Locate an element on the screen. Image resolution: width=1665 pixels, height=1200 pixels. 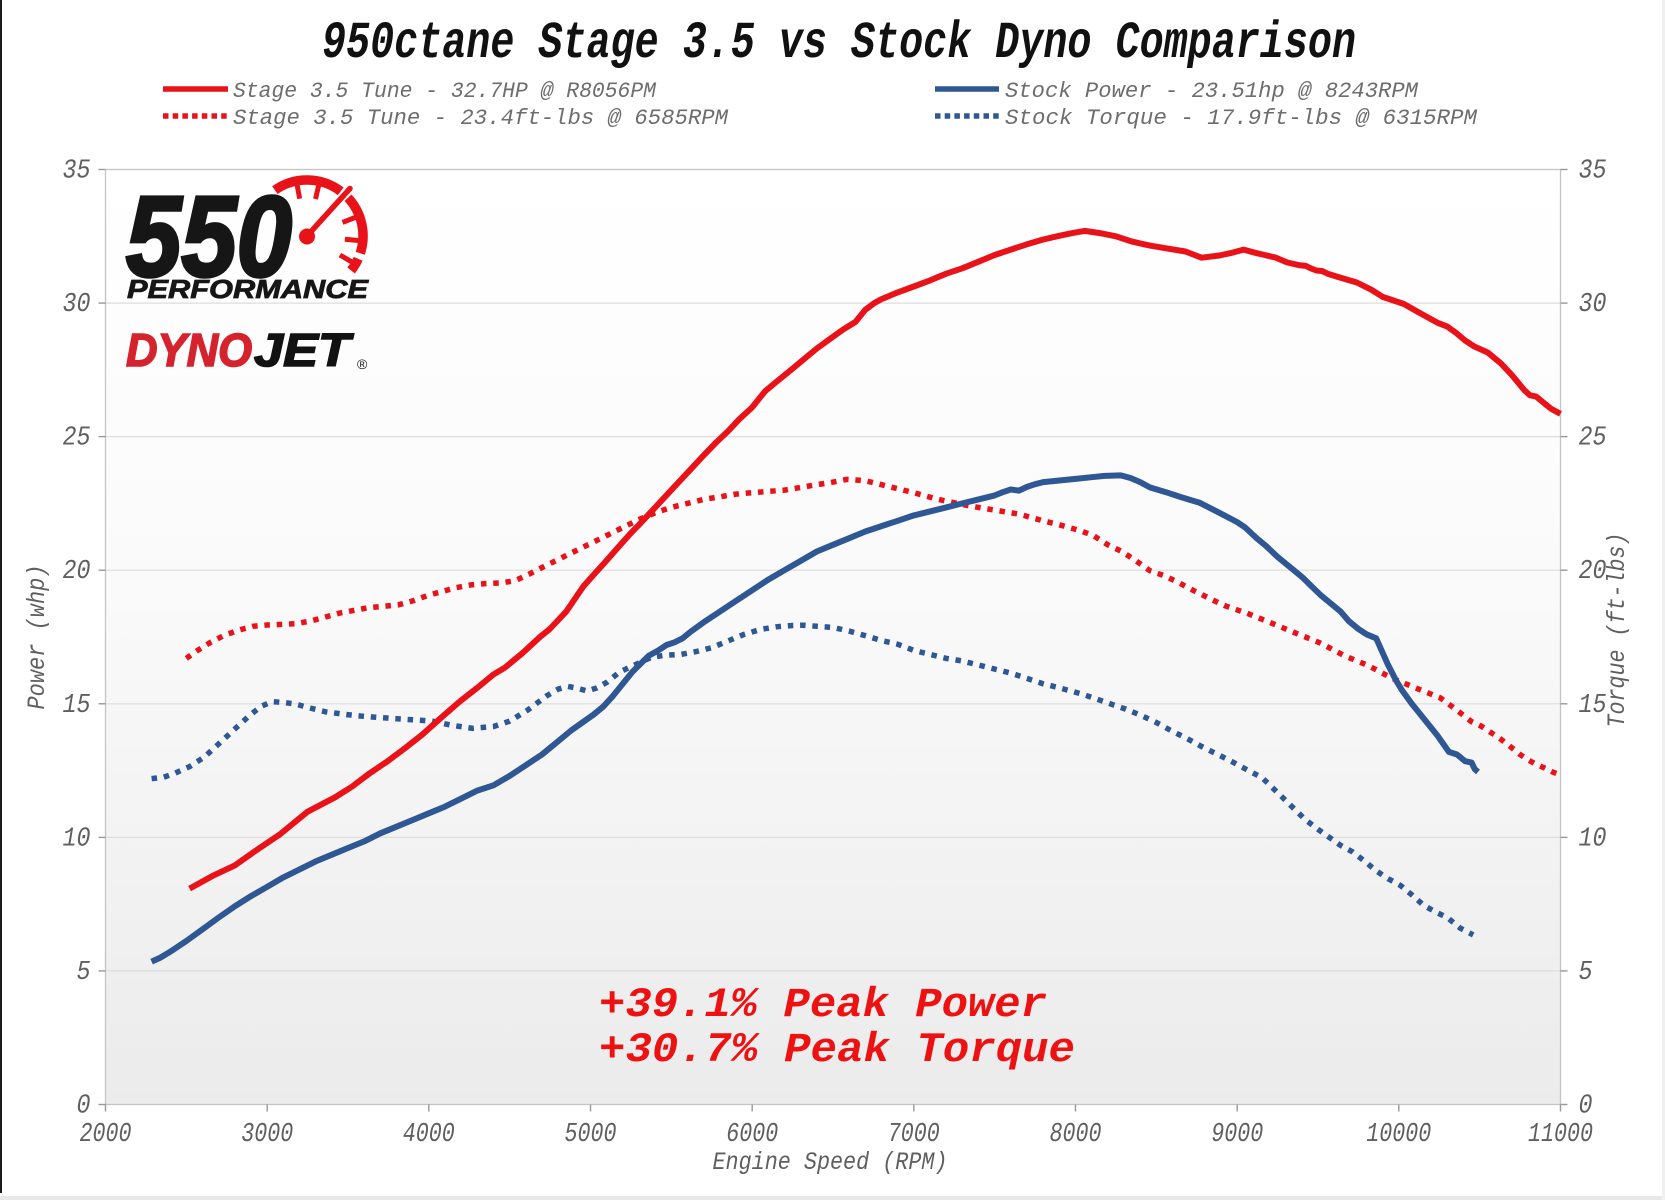
svg-text: 10000 is located at coordinates (1398, 1135).